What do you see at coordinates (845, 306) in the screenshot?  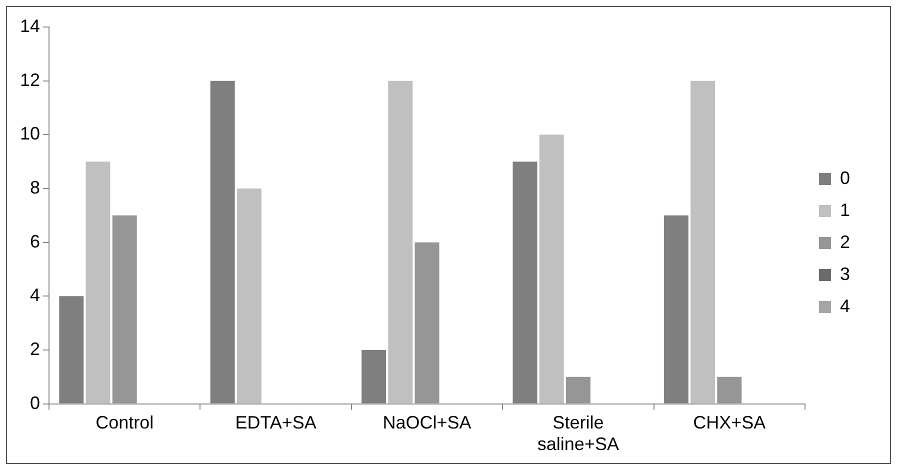 I see `legend-label: 4` at bounding box center [845, 306].